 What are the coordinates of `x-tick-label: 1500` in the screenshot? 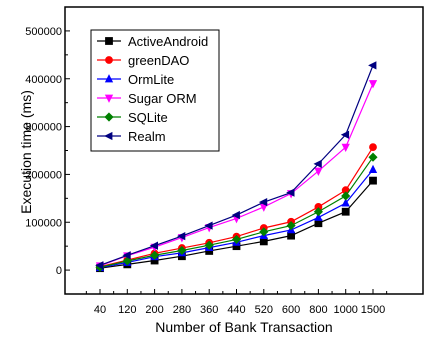 It's located at (373, 310).